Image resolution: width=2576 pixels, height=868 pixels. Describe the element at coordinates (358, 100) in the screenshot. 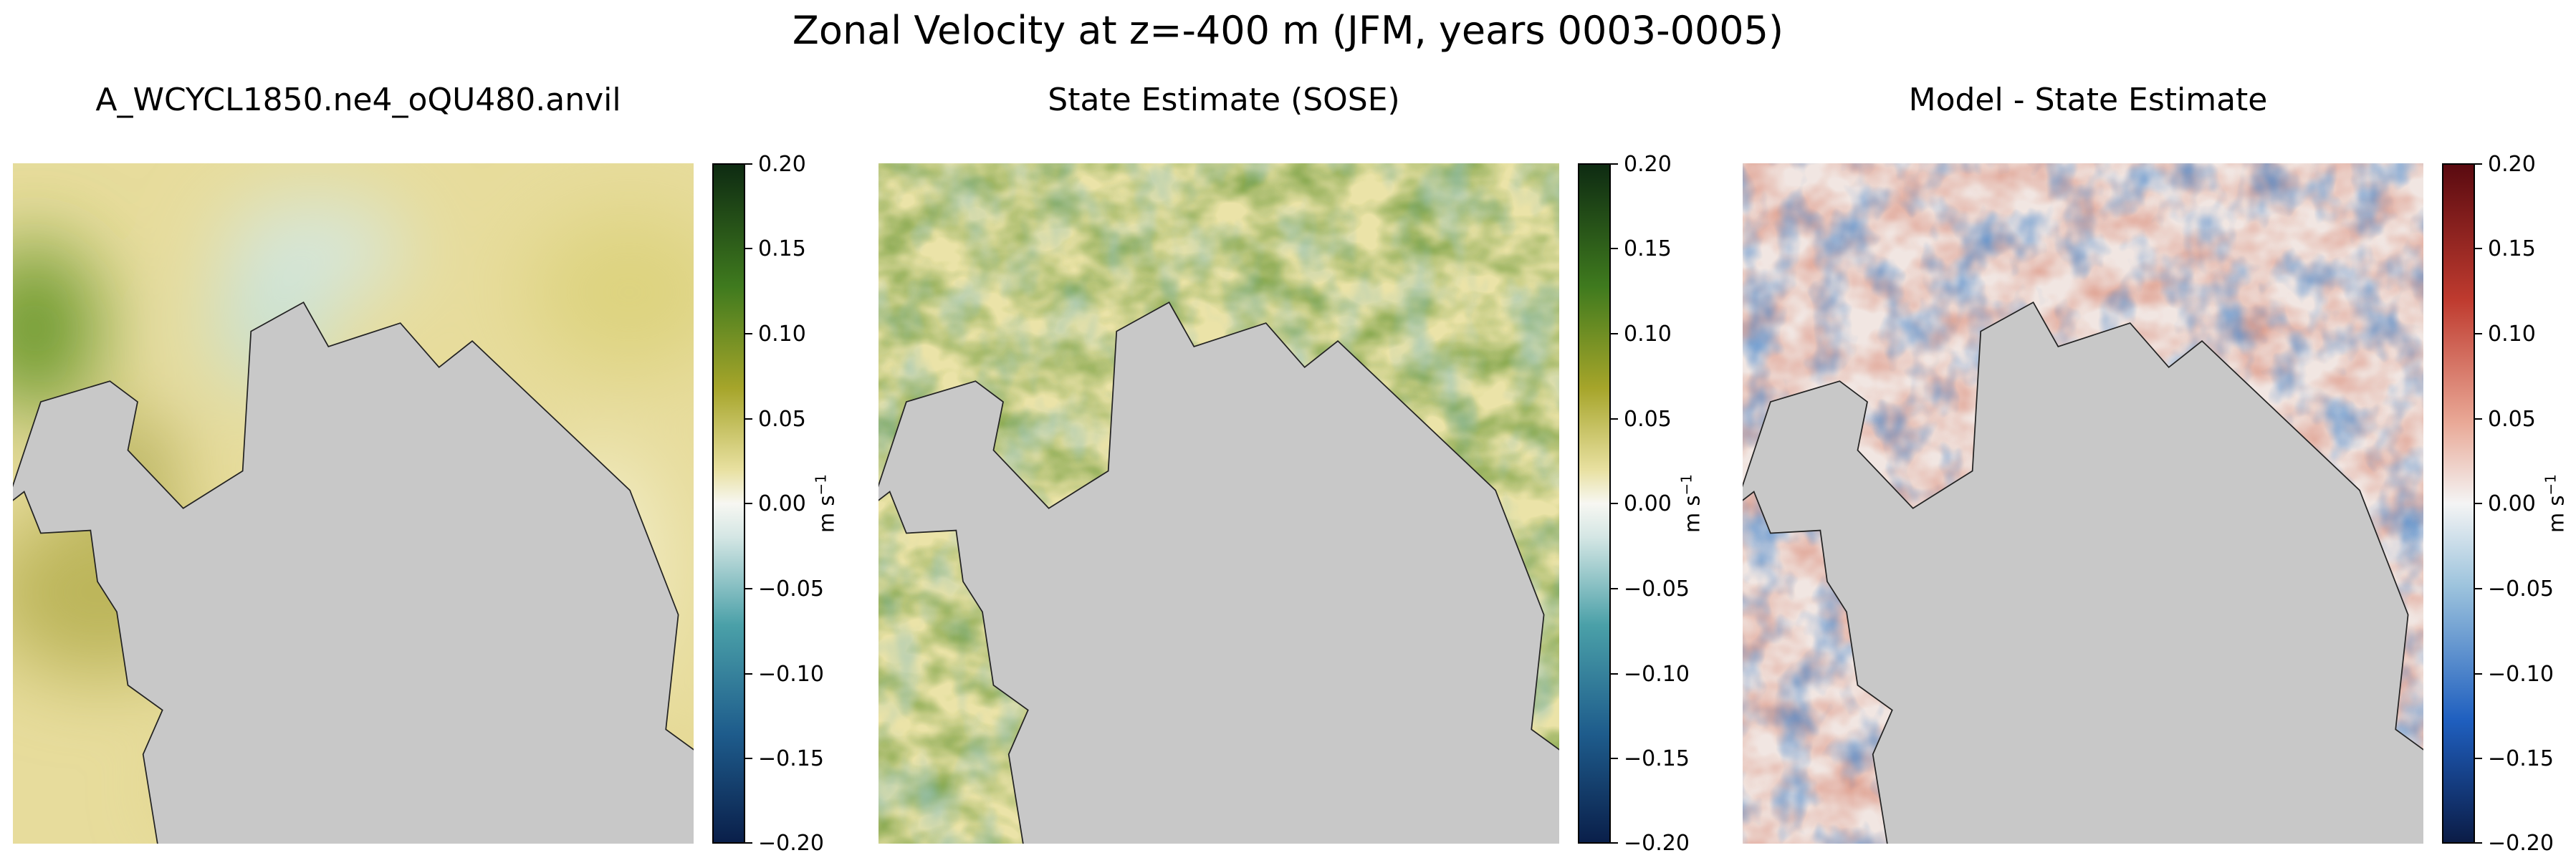

I see `panel-title: A_WCYCL1850.ne4_oQU480.anvil` at that location.